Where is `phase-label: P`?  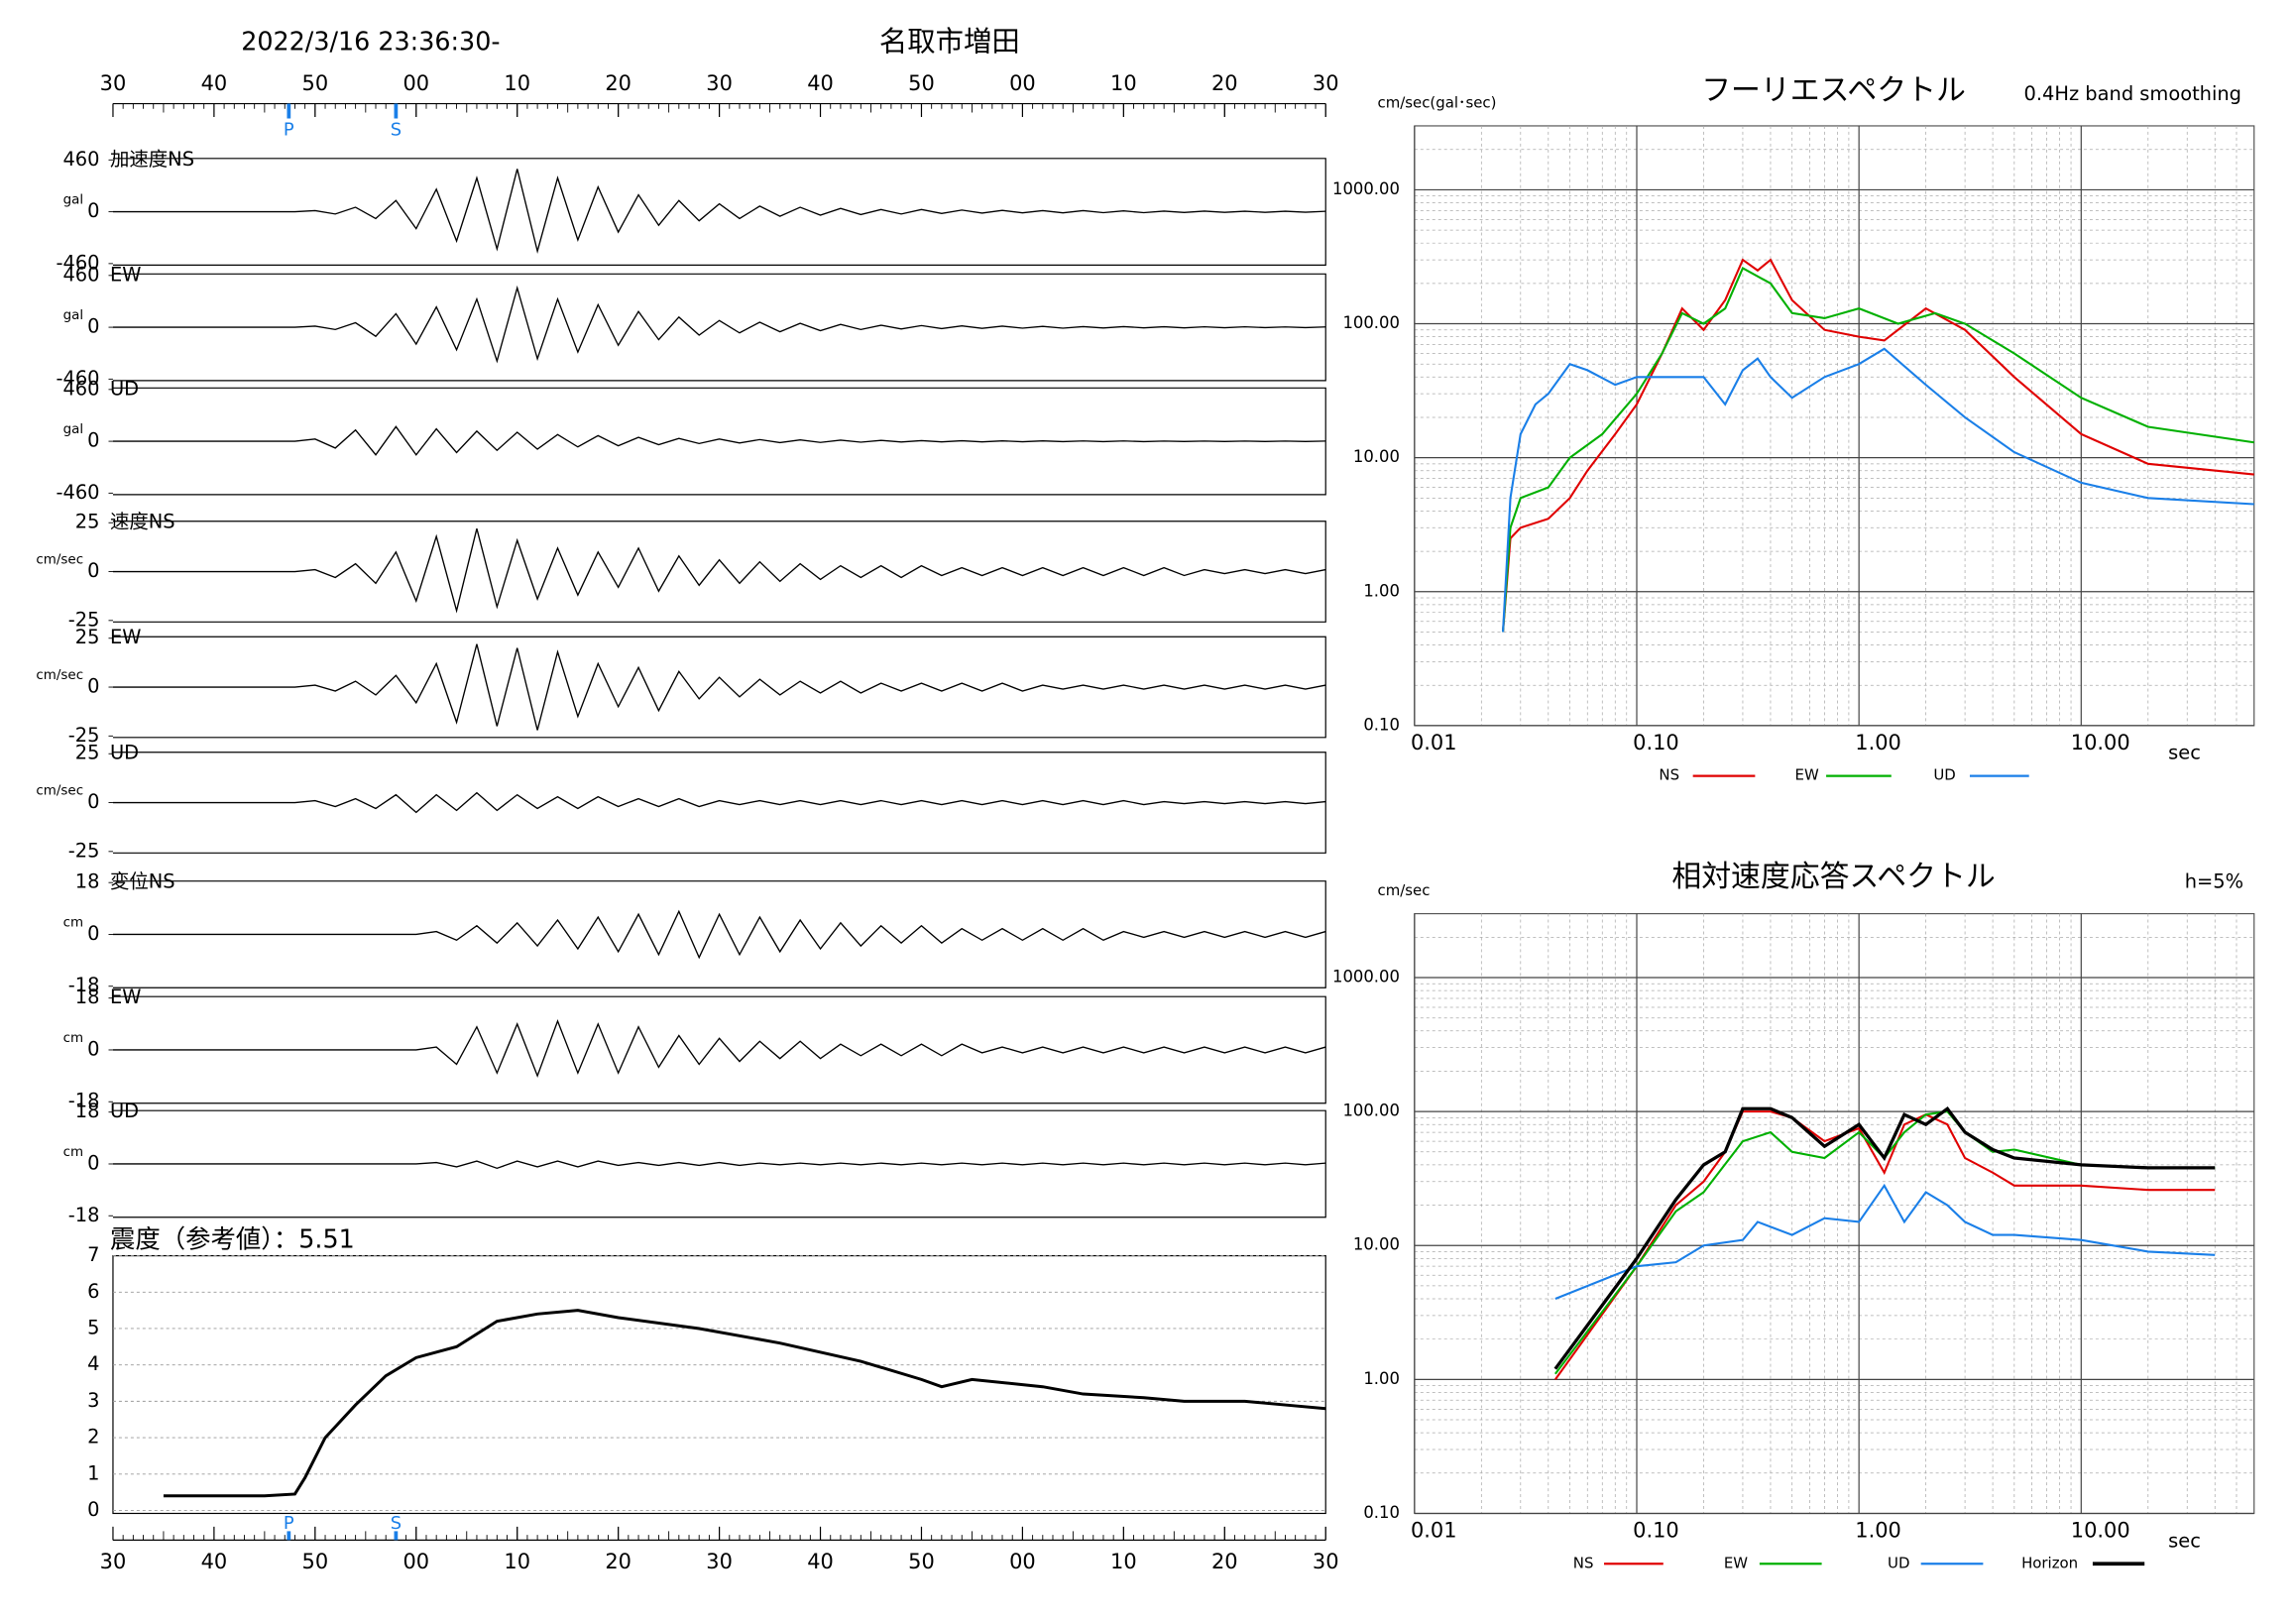 phase-label: P is located at coordinates (289, 129).